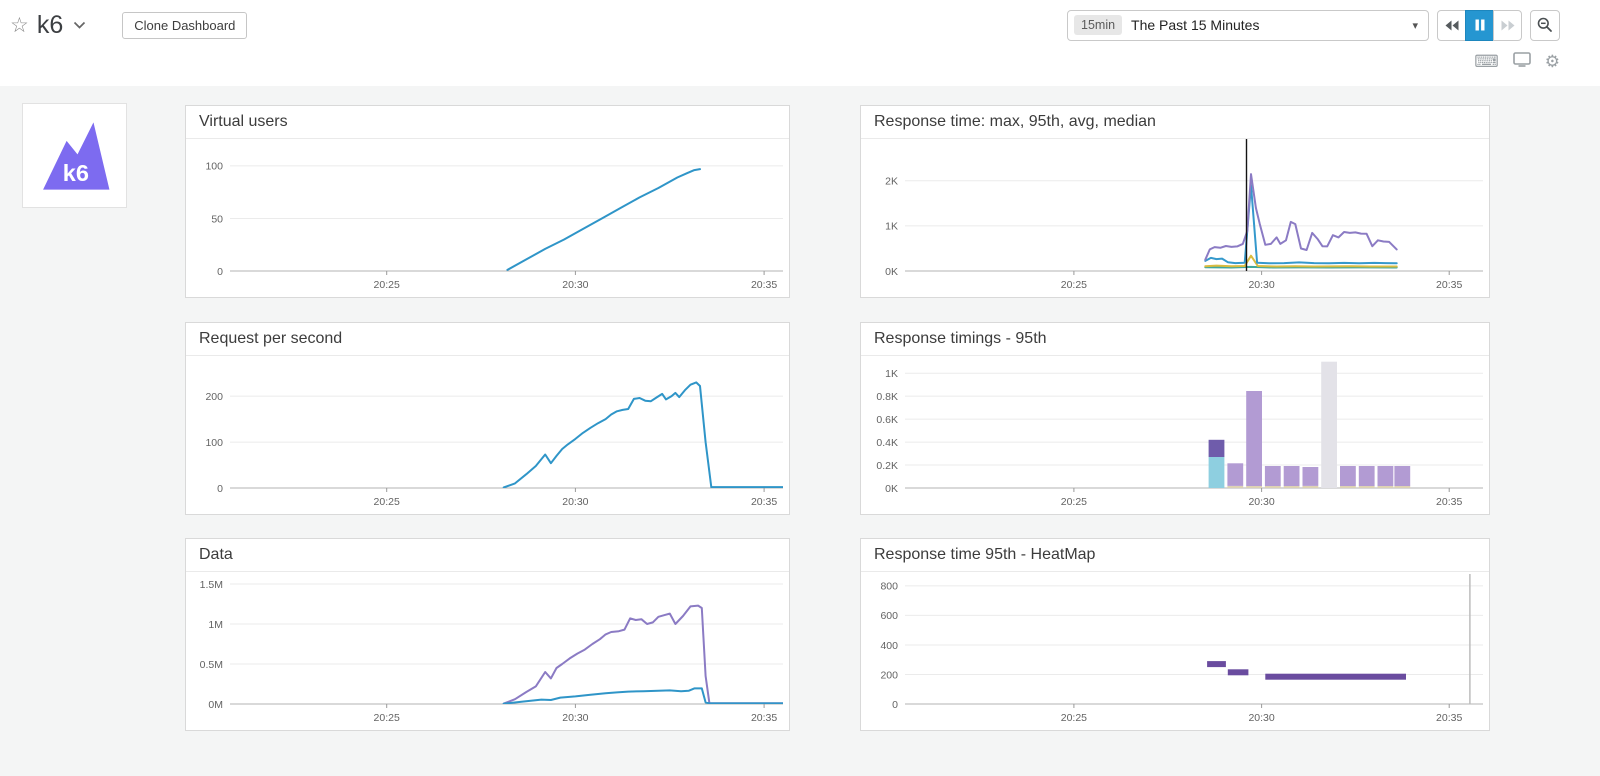 Image resolution: width=1600 pixels, height=776 pixels. What do you see at coordinates (1175, 555) in the screenshot?
I see `chart-title: Response time 95th - HeatMap` at bounding box center [1175, 555].